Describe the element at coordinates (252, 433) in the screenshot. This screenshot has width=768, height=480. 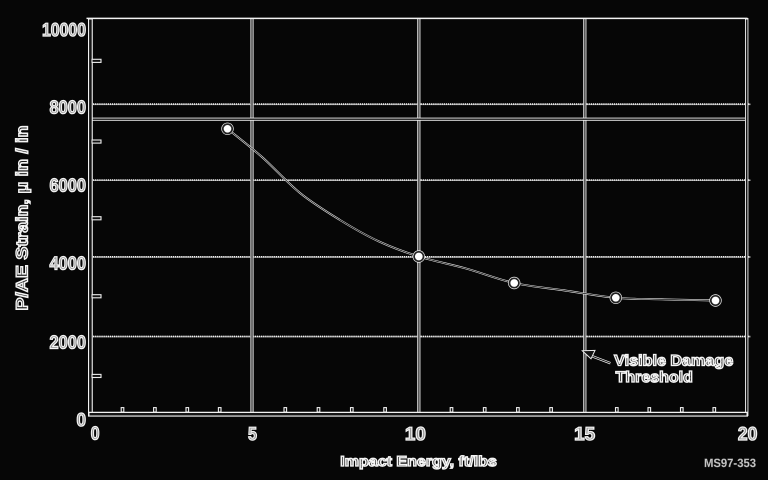
I see `svg-text: 5` at that location.